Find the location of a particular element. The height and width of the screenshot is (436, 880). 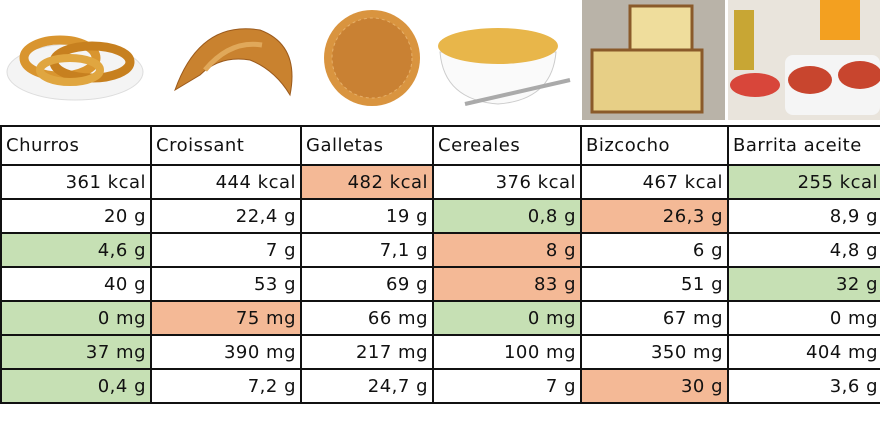

header-cell: Churros is located at coordinates (76, 145).